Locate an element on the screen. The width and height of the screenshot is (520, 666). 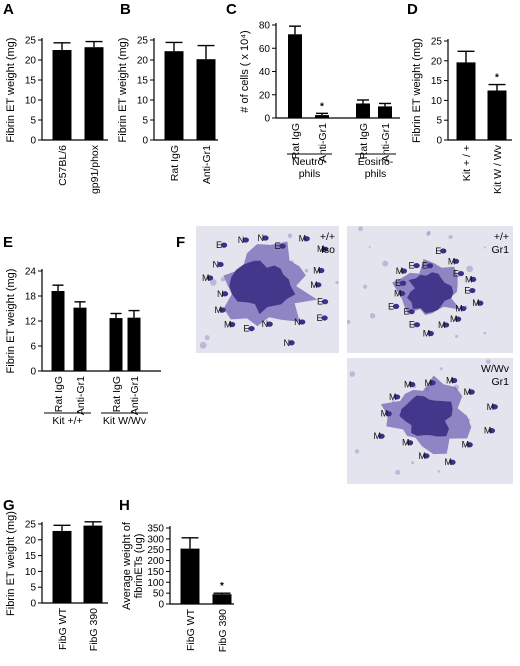
y-tick-label-b: 10 is located at coordinates (143, 101).